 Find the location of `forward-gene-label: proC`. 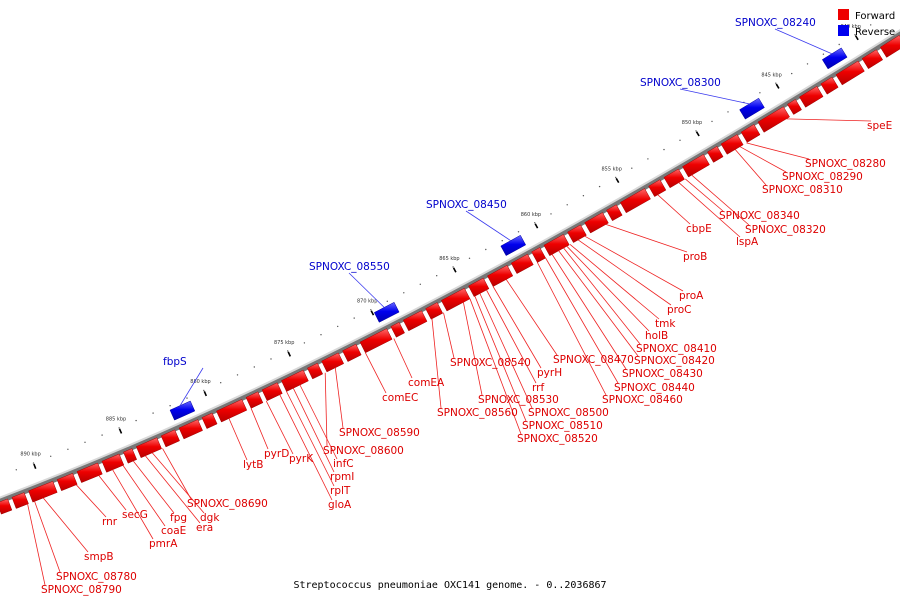

forward-gene-label: proC is located at coordinates (679, 310).